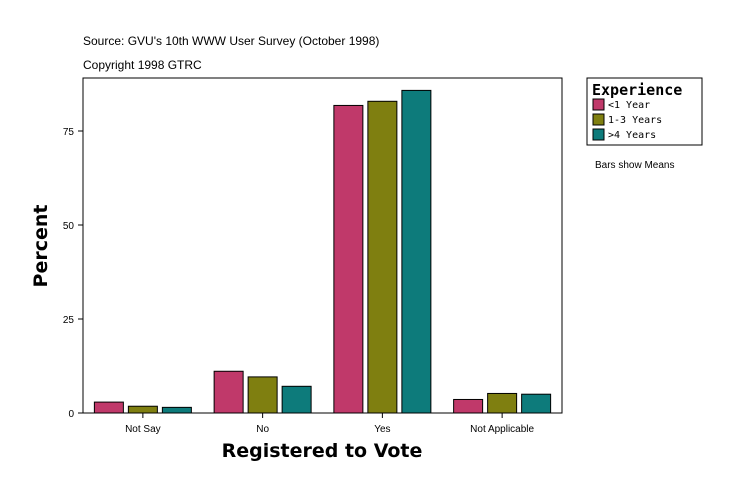 Image resolution: width=736 pixels, height=496 pixels. Describe the element at coordinates (69, 320) in the screenshot. I see `y-tick-label: 25` at that location.